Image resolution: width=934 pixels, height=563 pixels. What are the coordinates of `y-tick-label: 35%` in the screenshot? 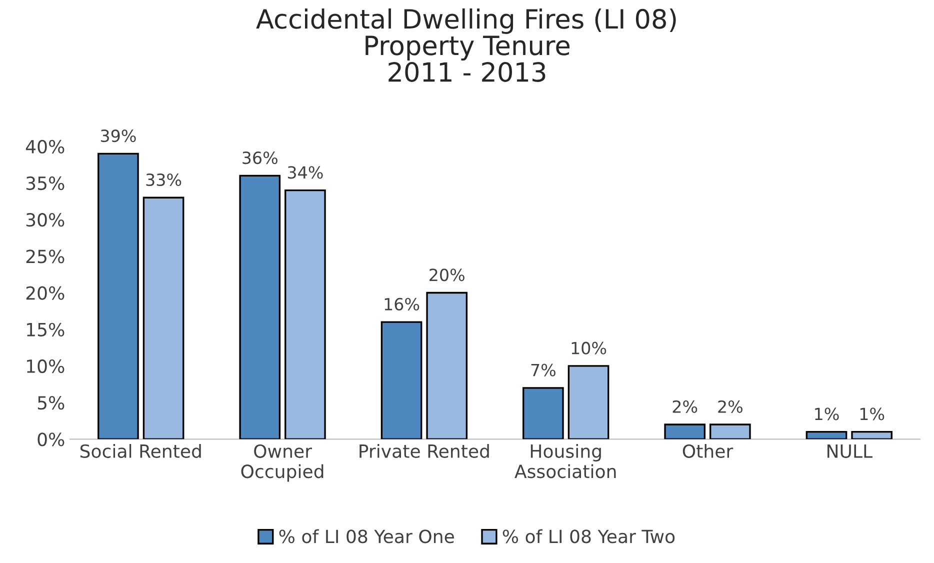 It's located at (45, 183).